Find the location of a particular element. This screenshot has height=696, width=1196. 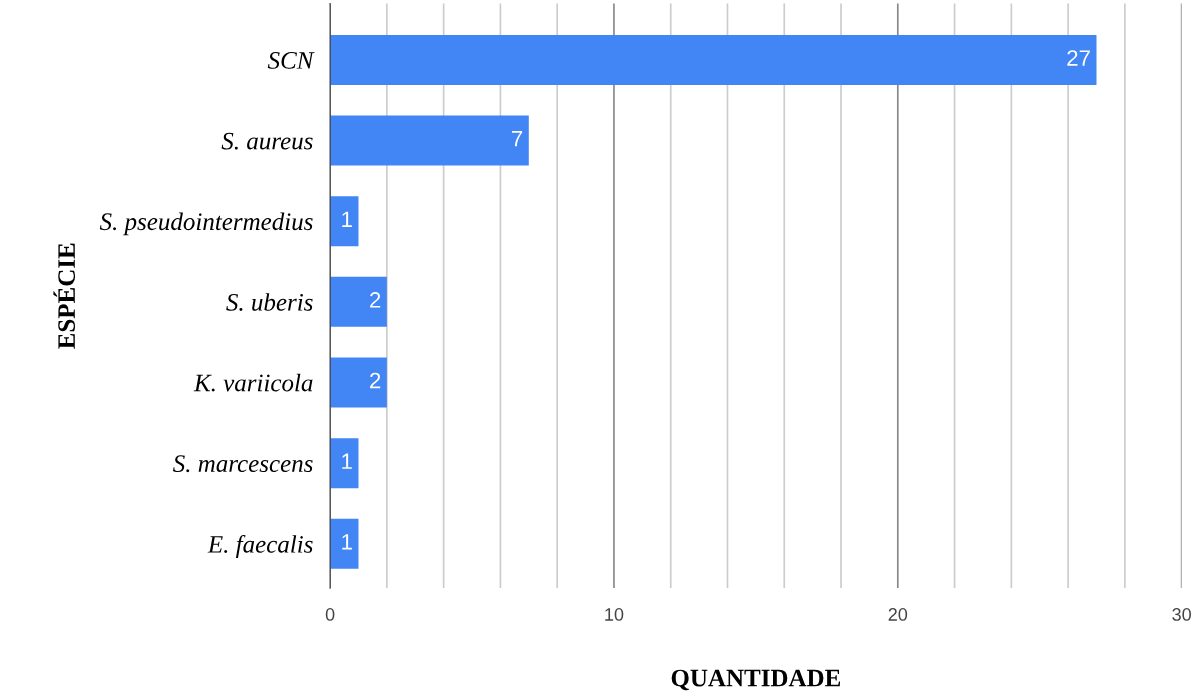

y-tick-label: SCN is located at coordinates (291, 60).